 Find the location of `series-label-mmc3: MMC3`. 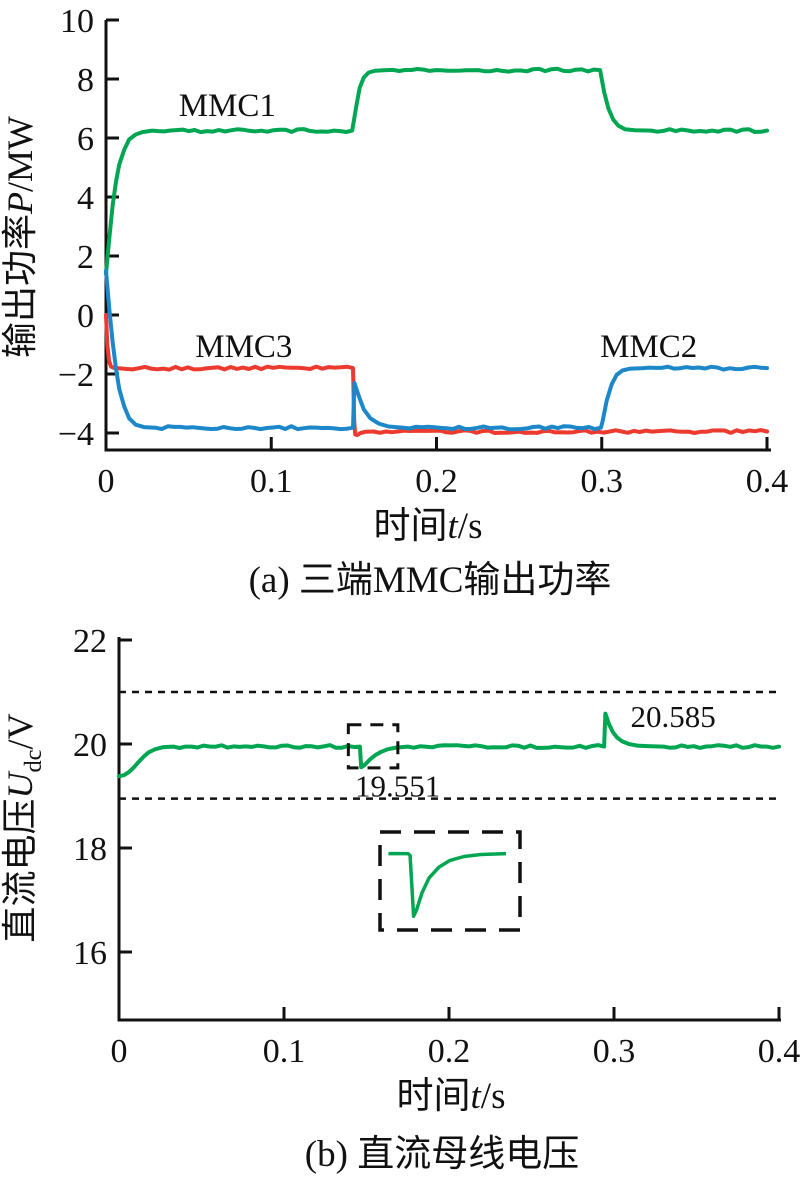

series-label-mmc3: MMC3 is located at coordinates (243, 347).